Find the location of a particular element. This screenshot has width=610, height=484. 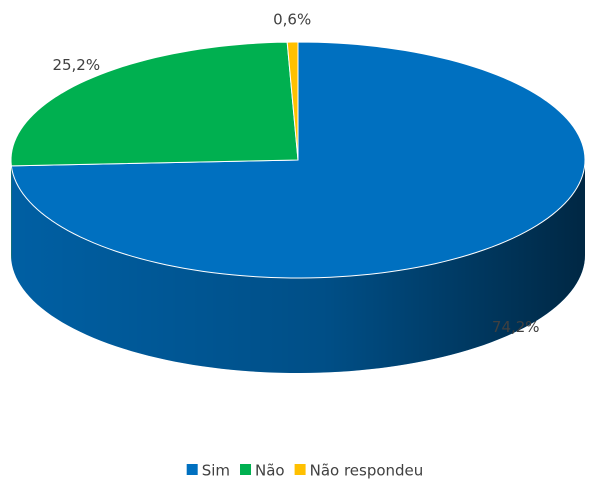

legend-label: Não respondeu is located at coordinates (367, 471).